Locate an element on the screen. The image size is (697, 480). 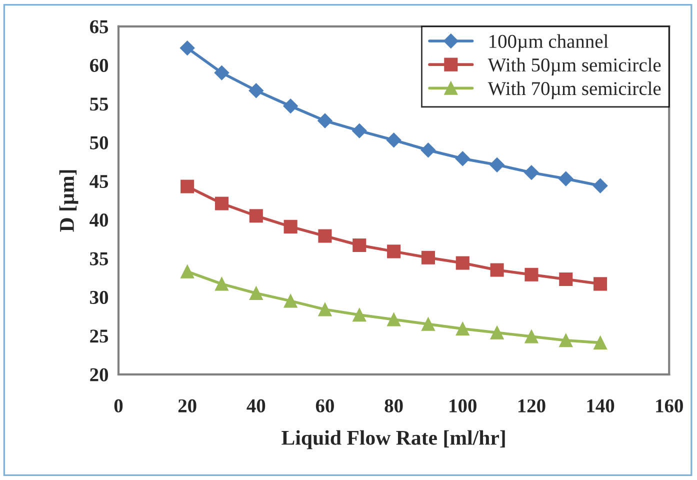
x-tick-label: 140 is located at coordinates (600, 405).